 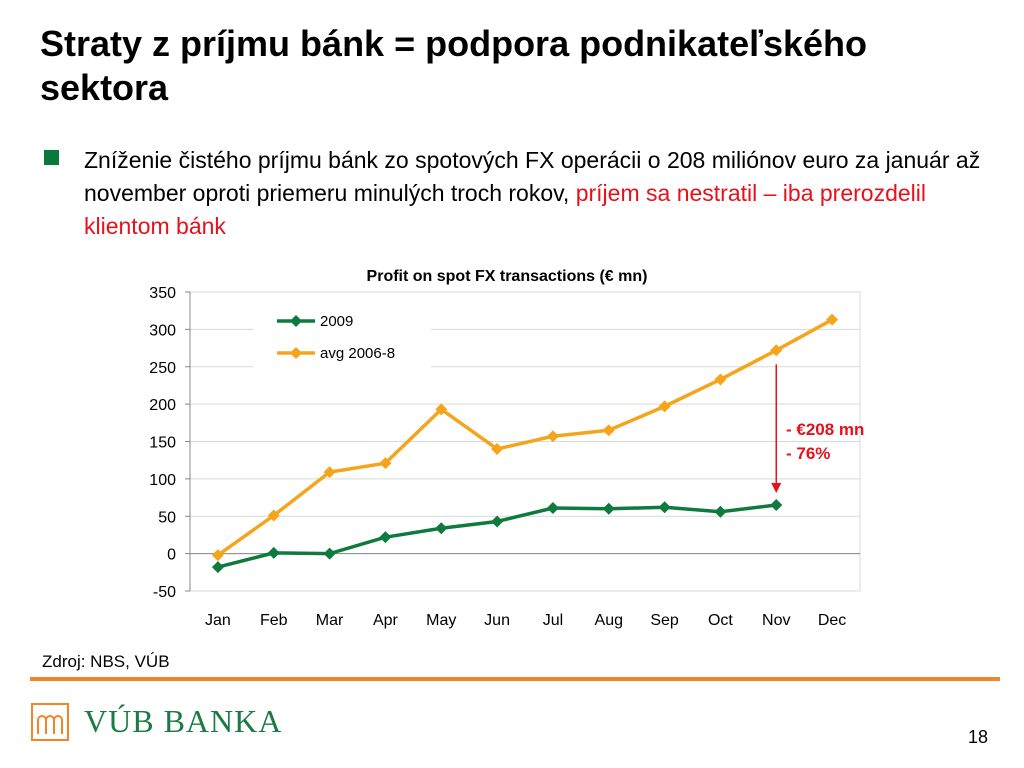 What do you see at coordinates (336, 321) in the screenshot?
I see `legend-label: 2009` at bounding box center [336, 321].